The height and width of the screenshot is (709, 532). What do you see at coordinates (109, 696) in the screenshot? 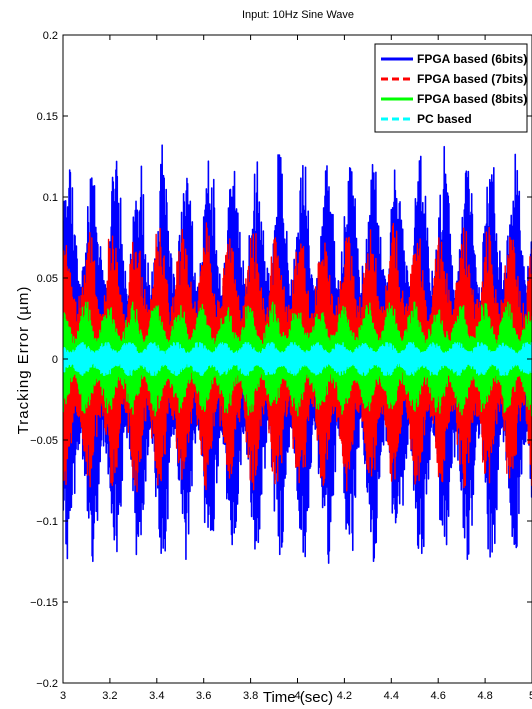
I see `x-tick-label: 3.2` at bounding box center [109, 696].